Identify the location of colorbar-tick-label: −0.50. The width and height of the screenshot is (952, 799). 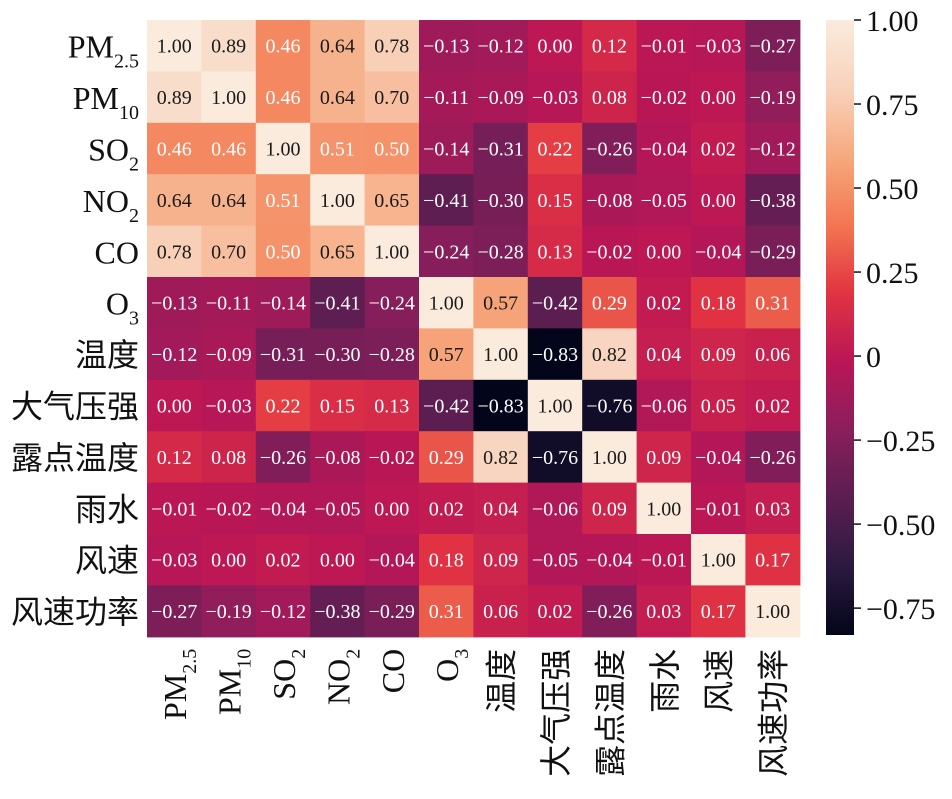
(900, 525).